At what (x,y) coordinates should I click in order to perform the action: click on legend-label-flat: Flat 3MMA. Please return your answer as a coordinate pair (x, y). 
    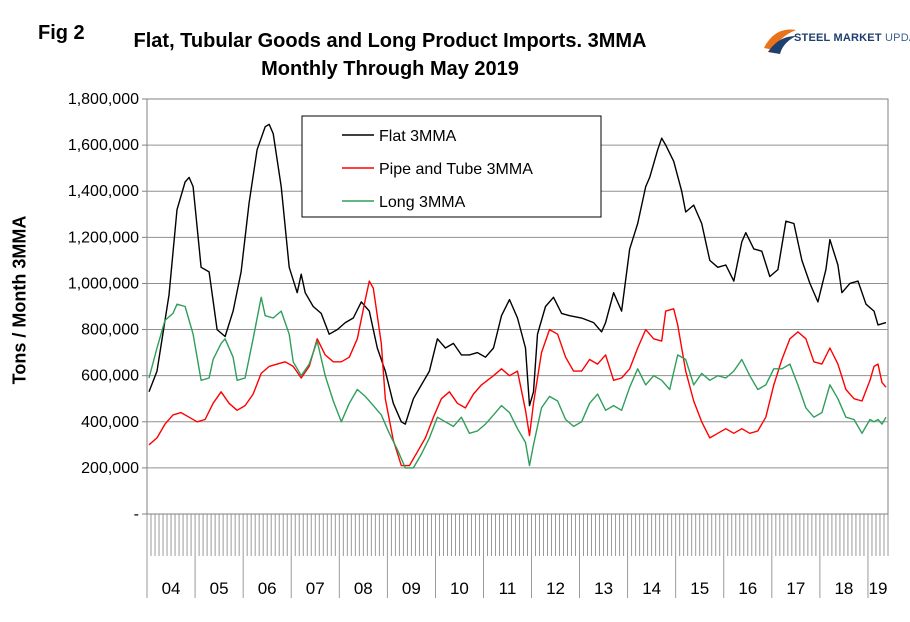
    Looking at the image, I should click on (418, 136).